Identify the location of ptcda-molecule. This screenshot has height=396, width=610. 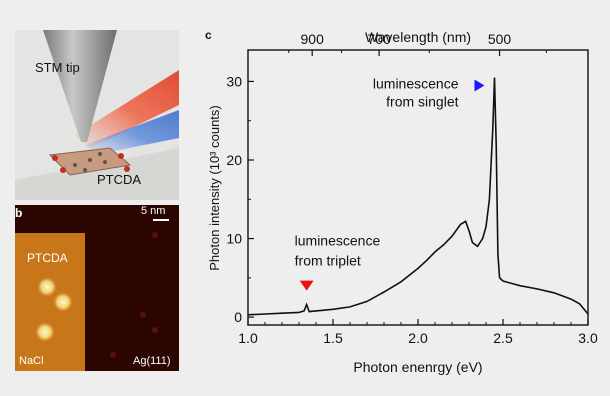
(90, 161).